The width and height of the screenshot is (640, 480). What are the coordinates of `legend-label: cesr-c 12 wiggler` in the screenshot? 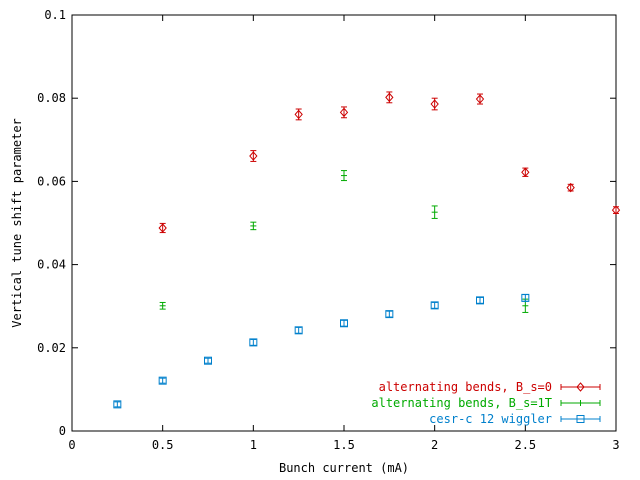 It's located at (490, 419).